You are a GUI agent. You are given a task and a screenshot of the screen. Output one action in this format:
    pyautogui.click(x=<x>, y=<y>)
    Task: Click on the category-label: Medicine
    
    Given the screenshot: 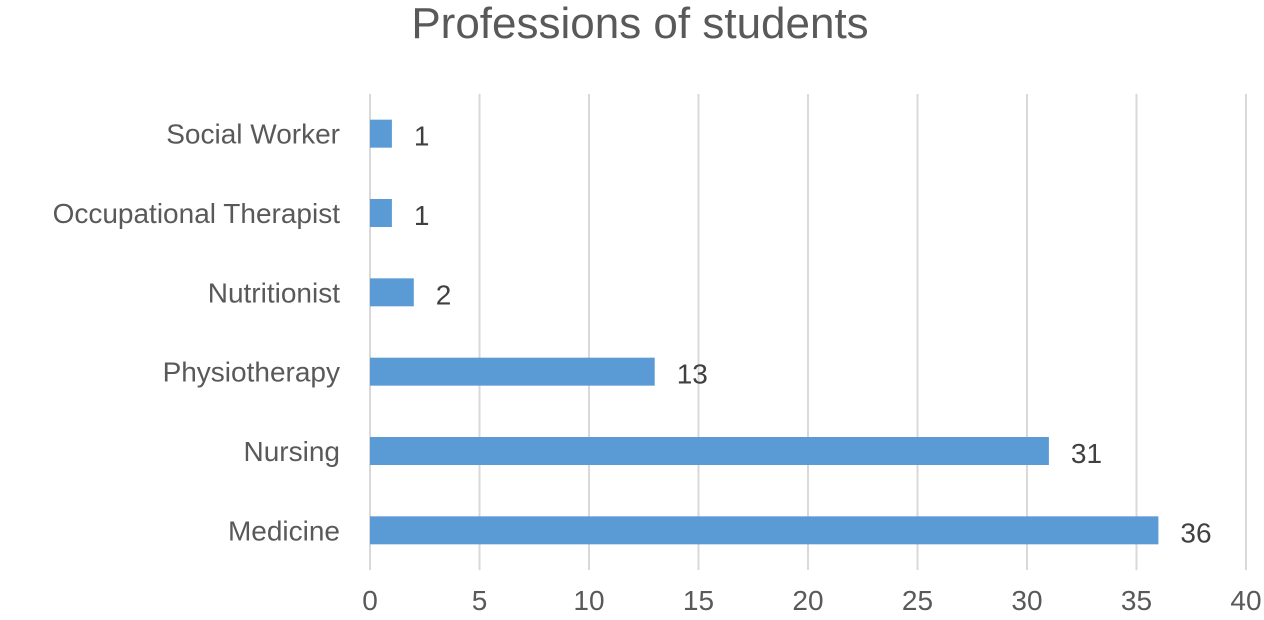 What is the action you would take?
    pyautogui.click(x=284, y=530)
    